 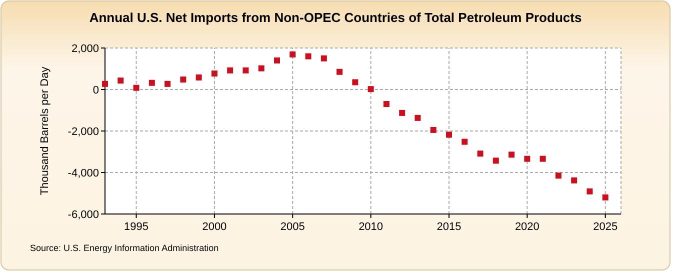 What do you see at coordinates (371, 227) in the screenshot?
I see `x-tick-label: 2010` at bounding box center [371, 227].